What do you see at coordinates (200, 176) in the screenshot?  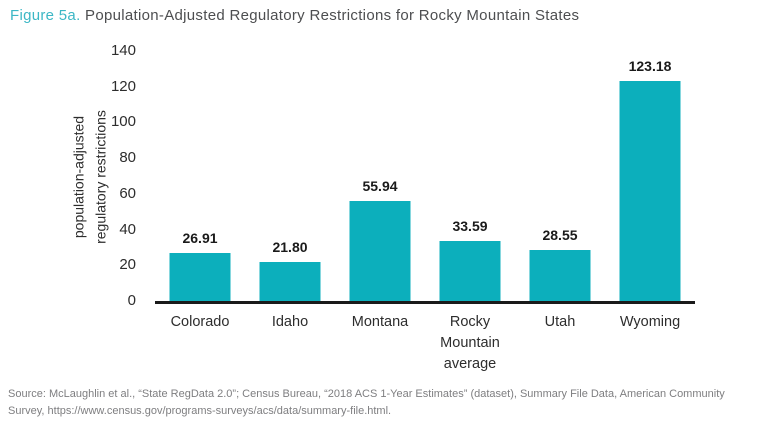 I see `bar-group: 26.91` at bounding box center [200, 176].